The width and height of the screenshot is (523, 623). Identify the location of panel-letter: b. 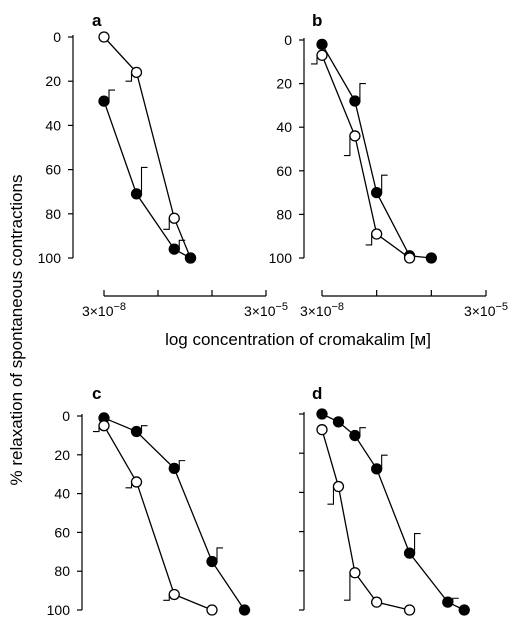
(317, 20).